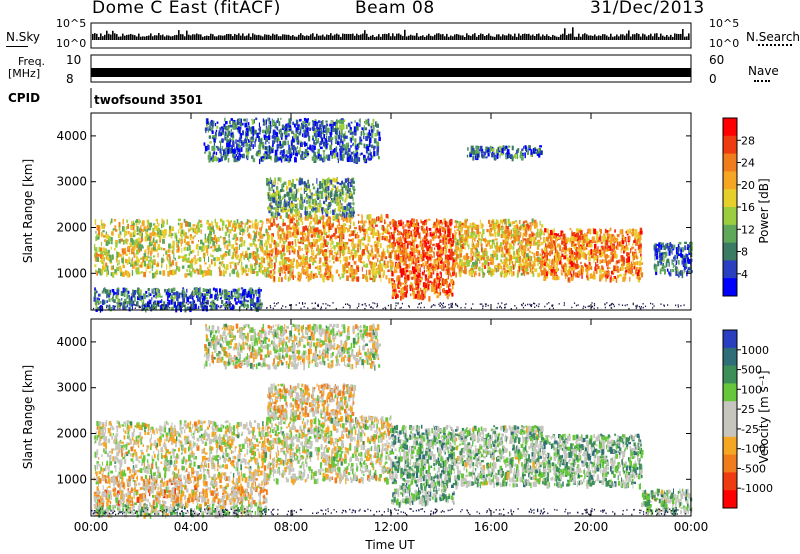 The image size is (800, 554). What do you see at coordinates (148, 100) in the screenshot?
I see `cpid-value: twofsound 3501` at bounding box center [148, 100].